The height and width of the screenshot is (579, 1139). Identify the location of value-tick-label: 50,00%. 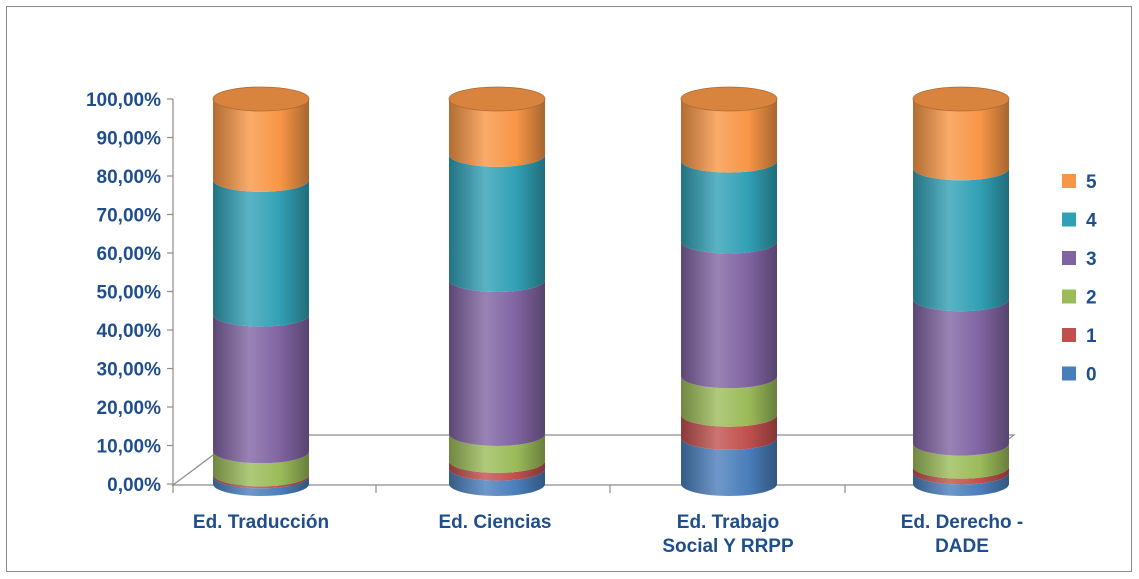
(129, 293).